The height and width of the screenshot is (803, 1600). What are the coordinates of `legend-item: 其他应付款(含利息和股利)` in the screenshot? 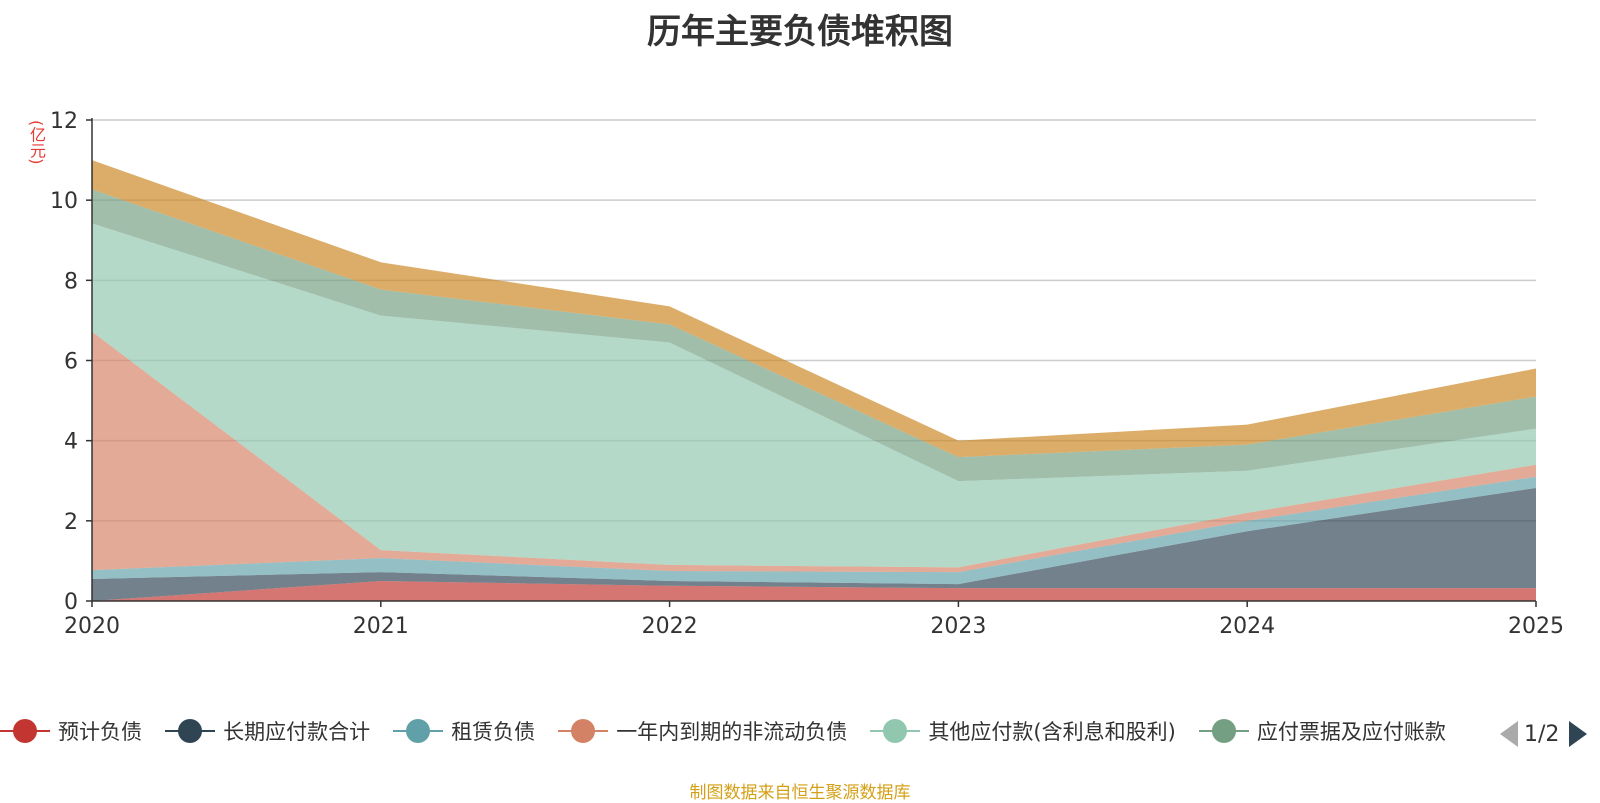 It's located at (1023, 731).